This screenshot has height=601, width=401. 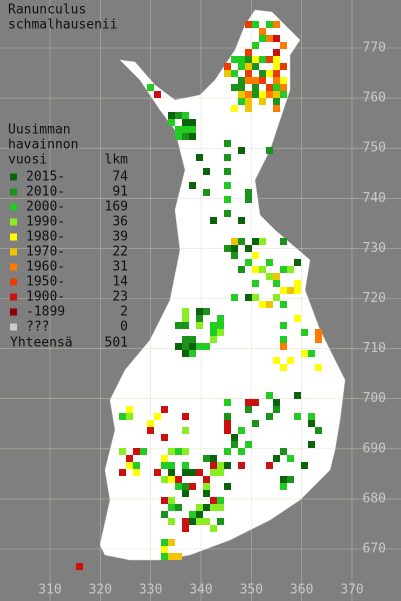 What do you see at coordinates (116, 207) in the screenshot?
I see `legend-count: 169` at bounding box center [116, 207].